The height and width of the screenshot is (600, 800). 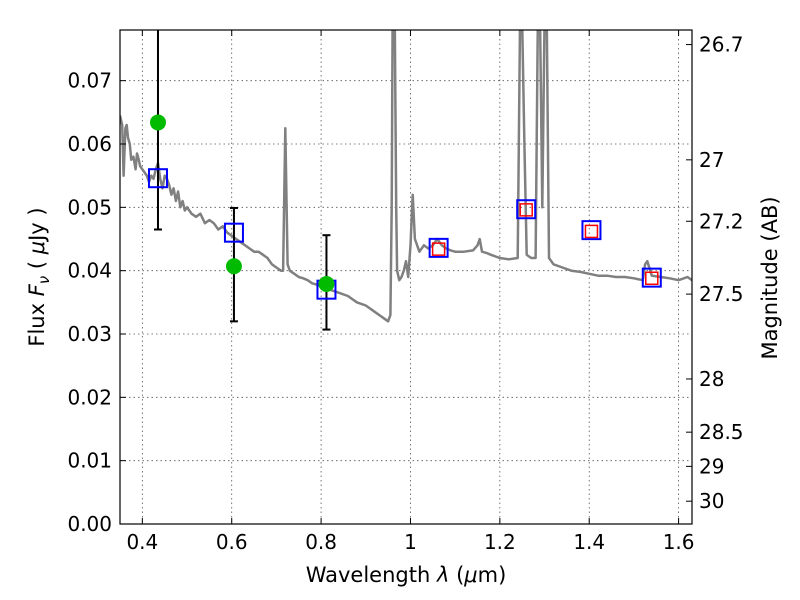 I want to click on y-tick-label: 0.03, so click(x=89, y=334).